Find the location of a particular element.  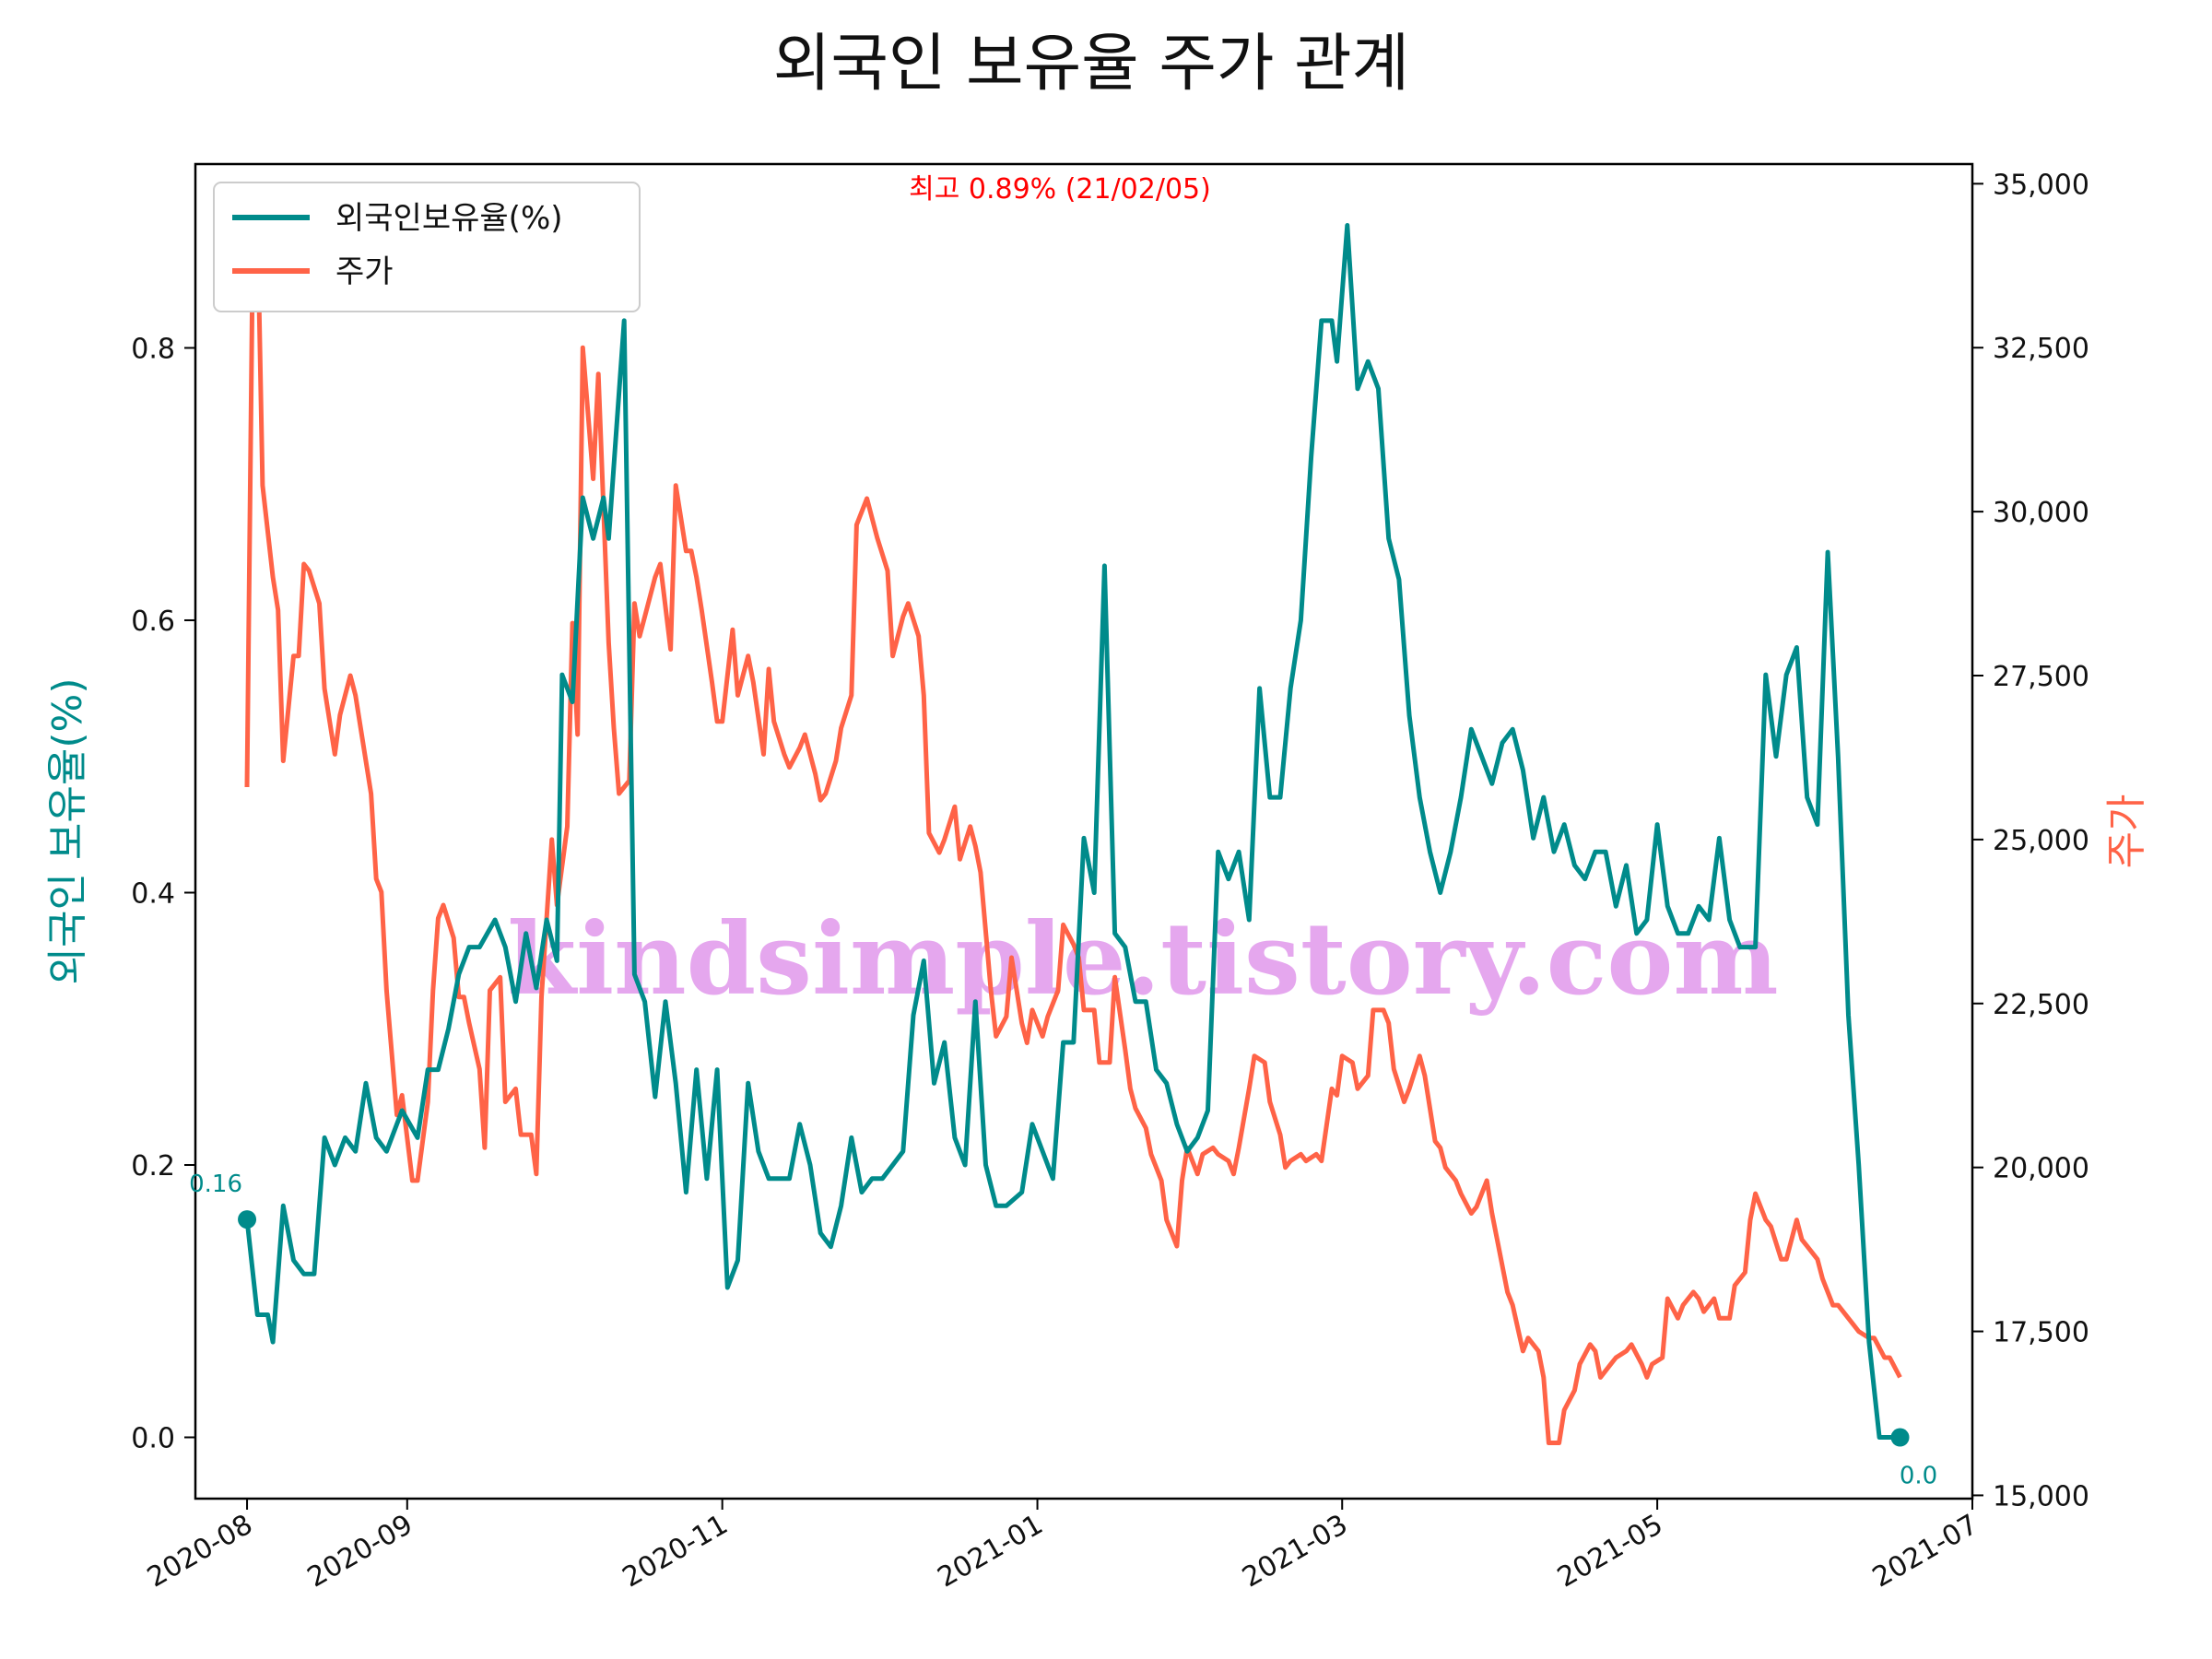

x-tick-label: 2021-05 is located at coordinates (1610, 1551).